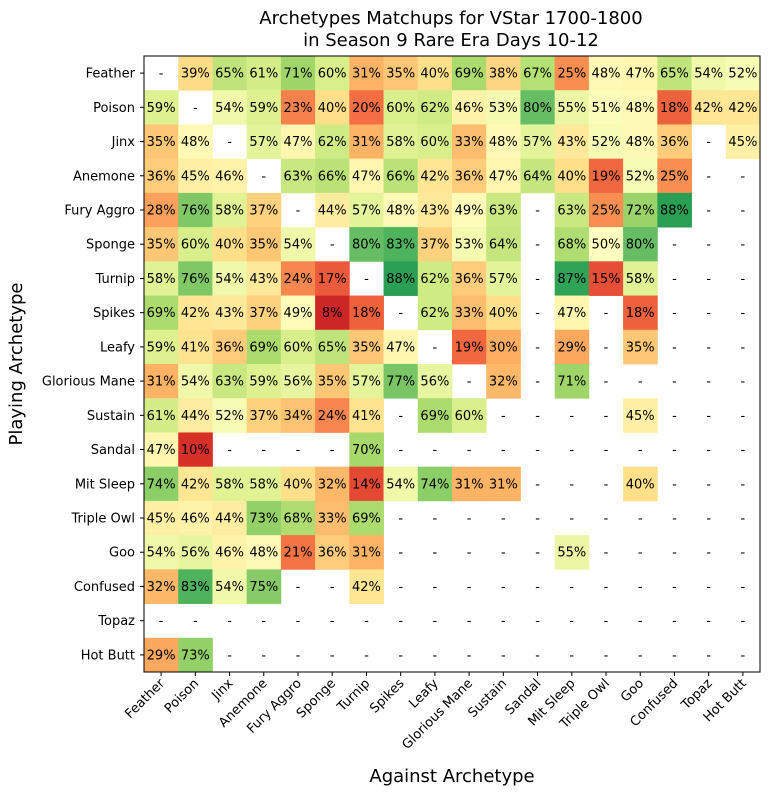 The width and height of the screenshot is (769, 795). What do you see at coordinates (366, 211) in the screenshot?
I see `cell-value-label: 57%` at bounding box center [366, 211].